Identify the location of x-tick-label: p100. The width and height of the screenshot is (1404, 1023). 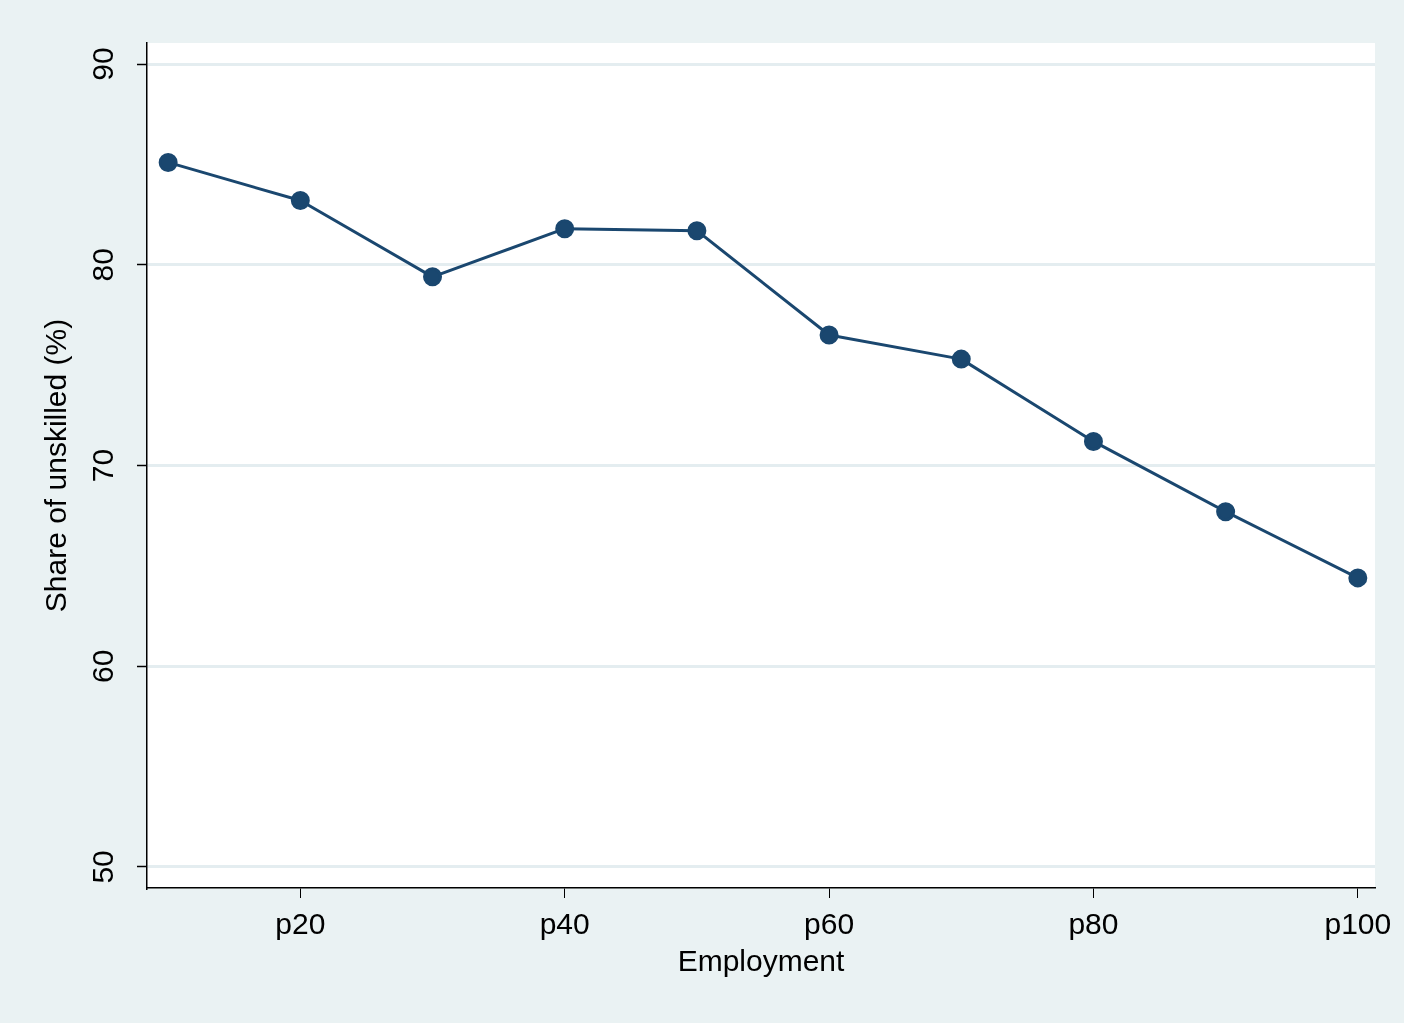
(1358, 924).